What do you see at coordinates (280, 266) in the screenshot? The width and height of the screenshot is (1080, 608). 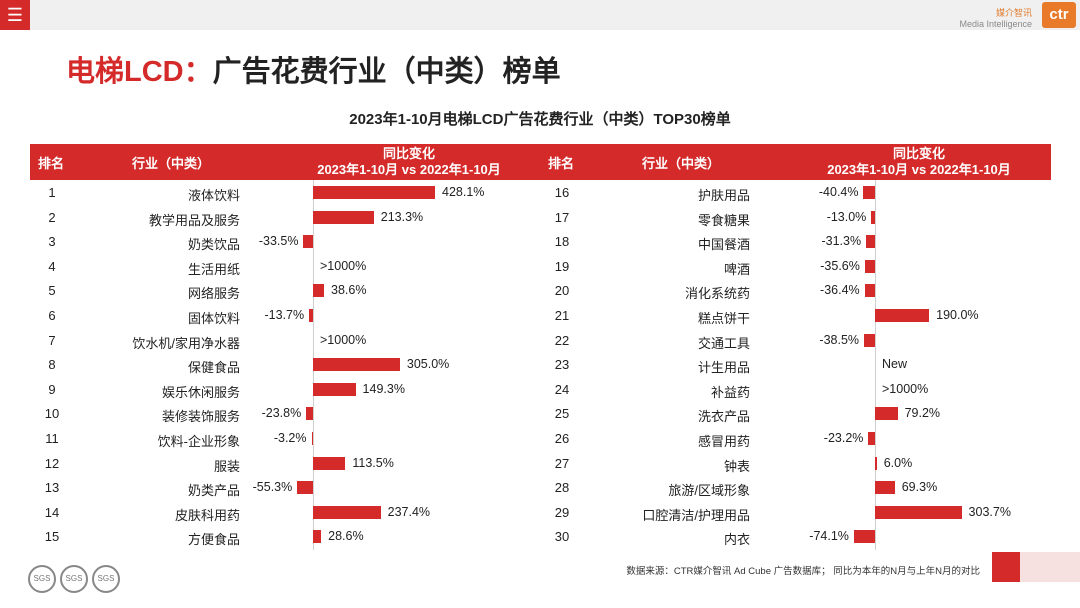 I see `chart-row: 4 >1000% 生活用纸` at bounding box center [280, 266].